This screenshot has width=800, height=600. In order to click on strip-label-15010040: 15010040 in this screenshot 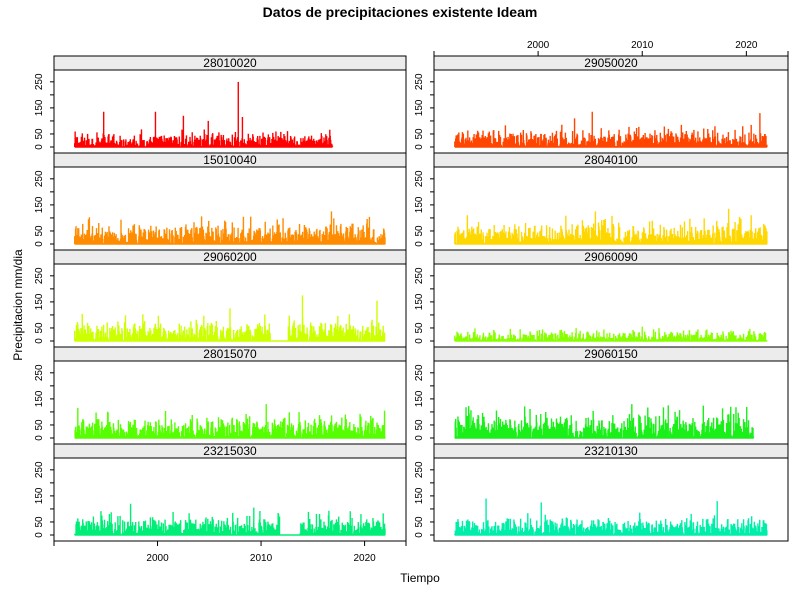, I will do `click(230, 160)`.